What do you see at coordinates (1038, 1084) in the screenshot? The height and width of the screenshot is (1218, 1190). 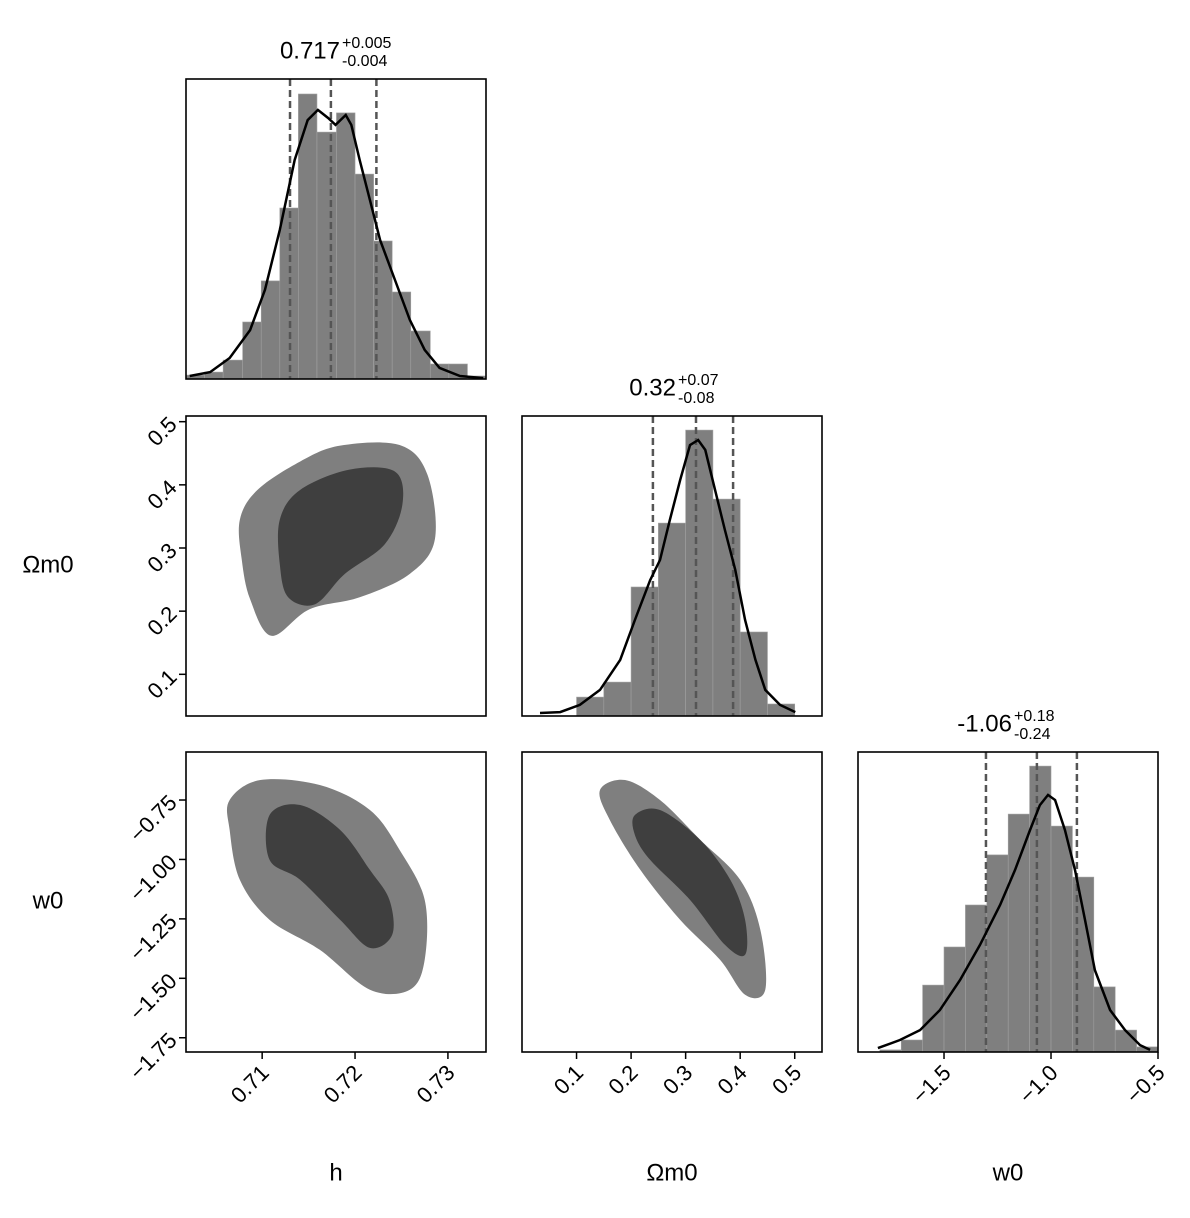 I see `x-tick-label: −1.0` at bounding box center [1038, 1084].